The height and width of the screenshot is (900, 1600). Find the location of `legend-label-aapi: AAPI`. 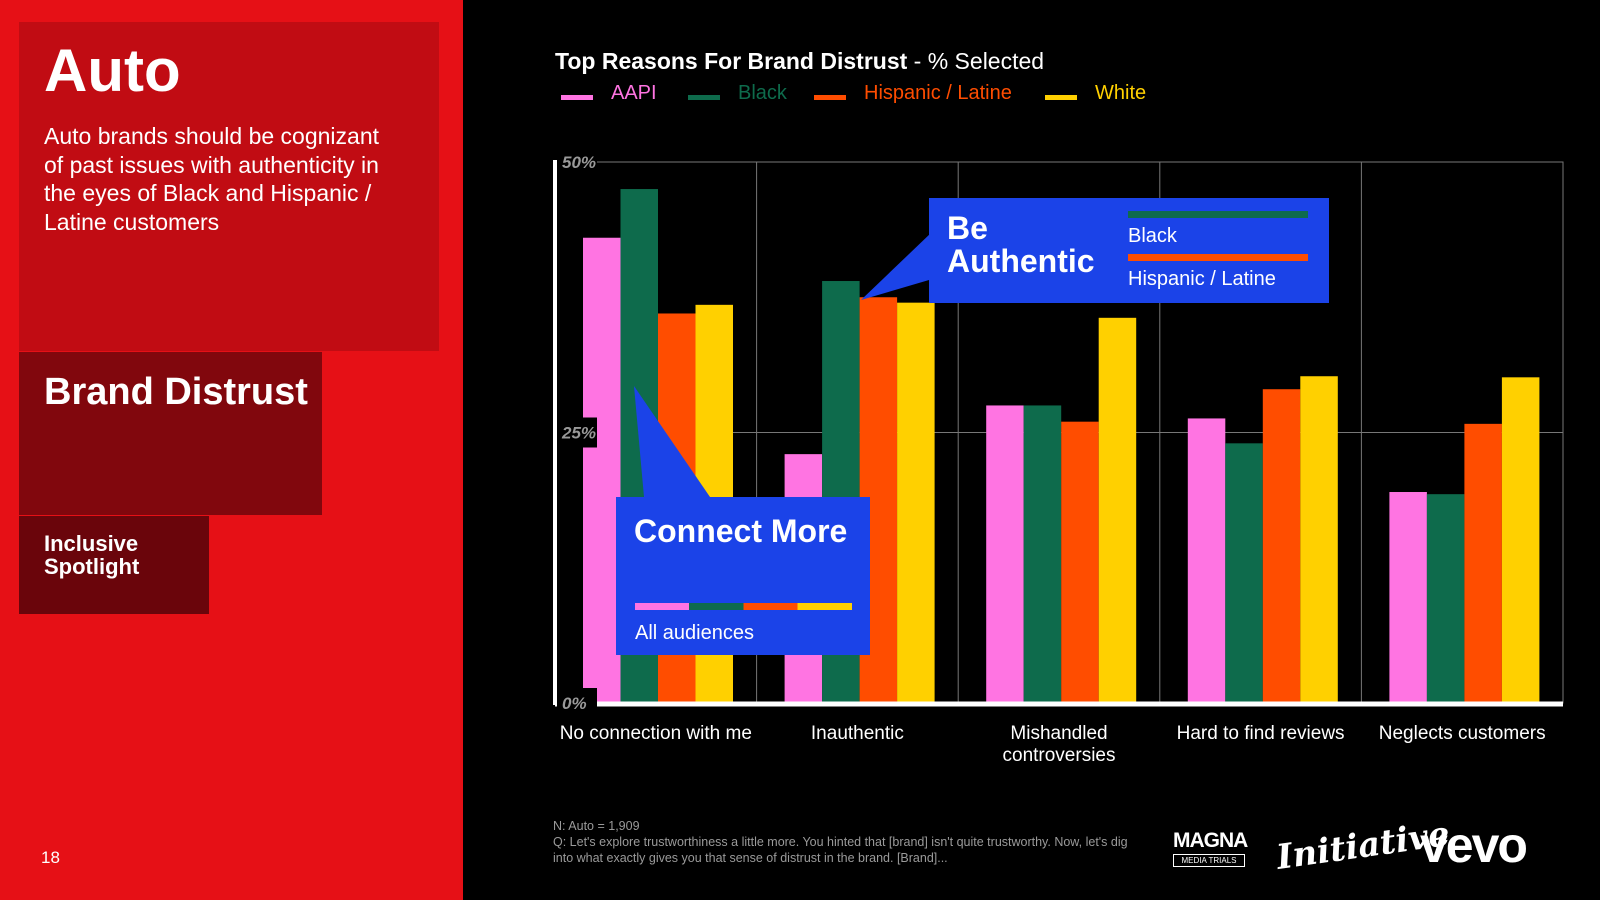

legend-label-aapi: AAPI is located at coordinates (634, 93).